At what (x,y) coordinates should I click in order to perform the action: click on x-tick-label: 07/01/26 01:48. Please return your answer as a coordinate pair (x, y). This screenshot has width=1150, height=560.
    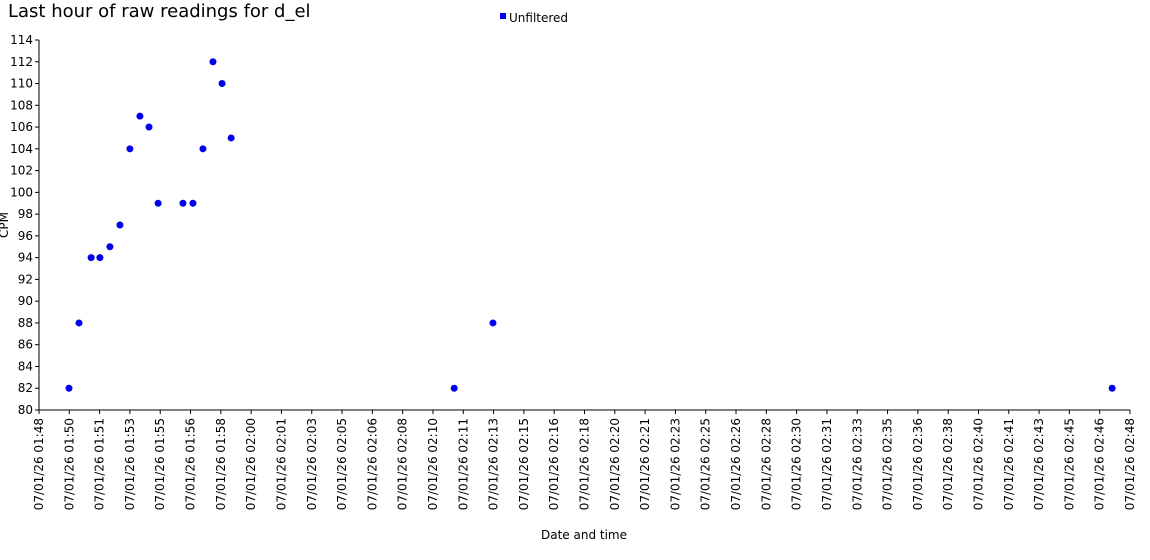
    Looking at the image, I should click on (39, 464).